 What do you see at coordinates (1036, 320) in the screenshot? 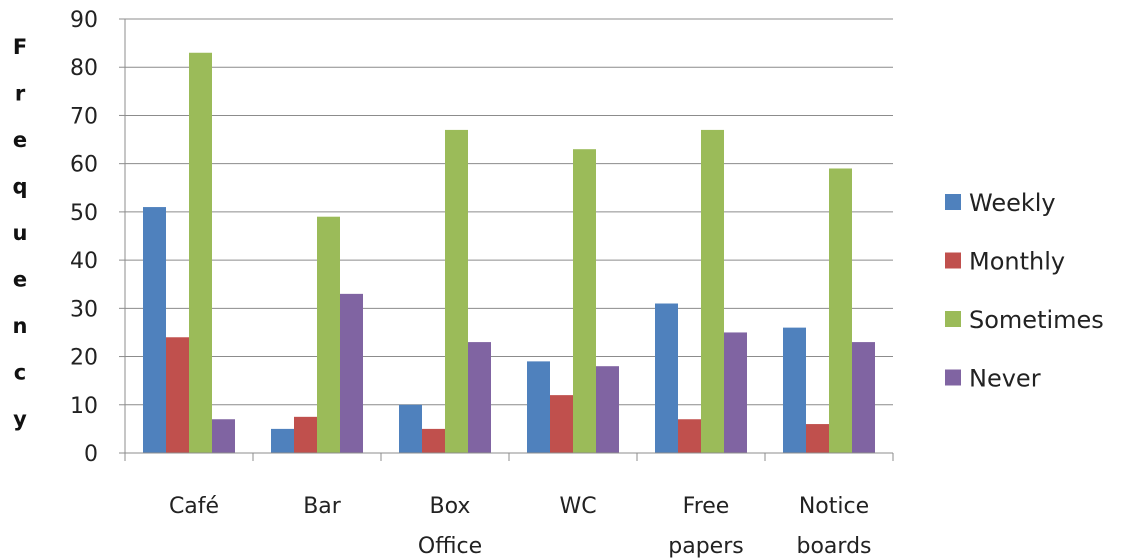
I see `legend-label-sometimes: Sometimes` at bounding box center [1036, 320].